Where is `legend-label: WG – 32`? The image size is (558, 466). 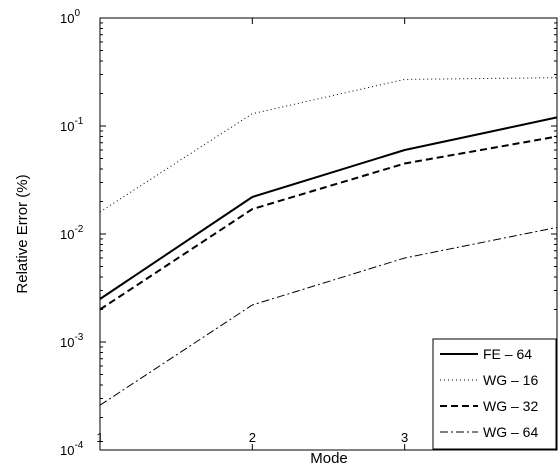 legend-label: WG – 32 is located at coordinates (510, 406).